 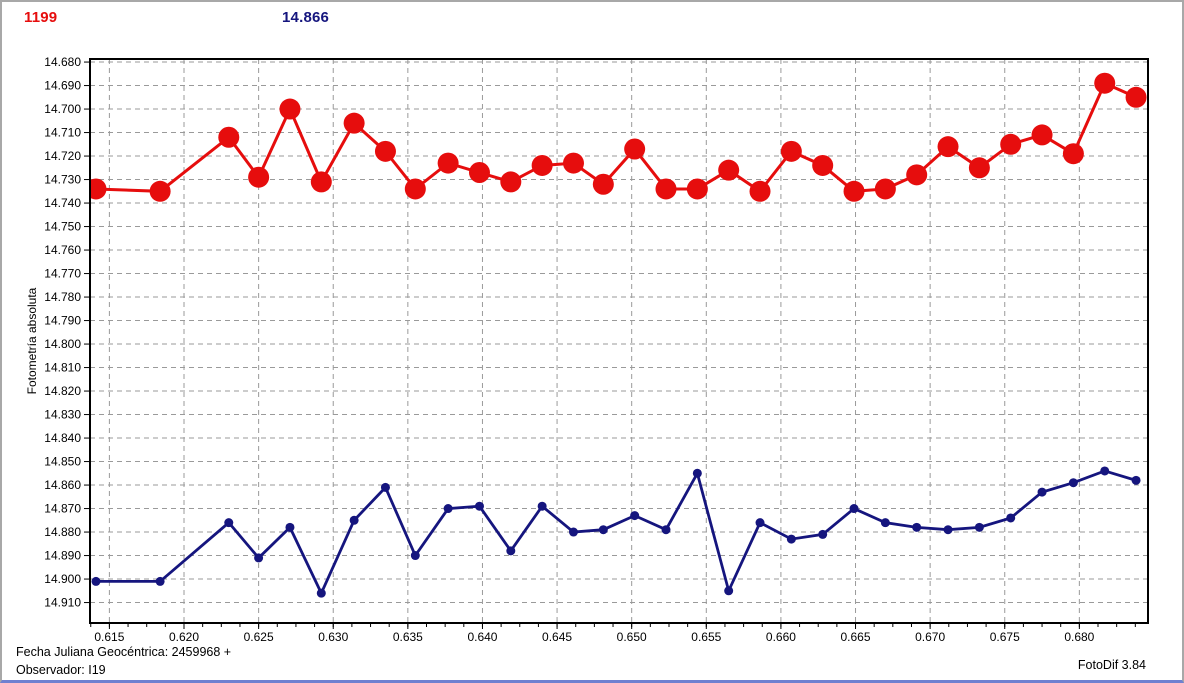 What do you see at coordinates (62, 462) in the screenshot?
I see `svg-text: 14.850` at bounding box center [62, 462].